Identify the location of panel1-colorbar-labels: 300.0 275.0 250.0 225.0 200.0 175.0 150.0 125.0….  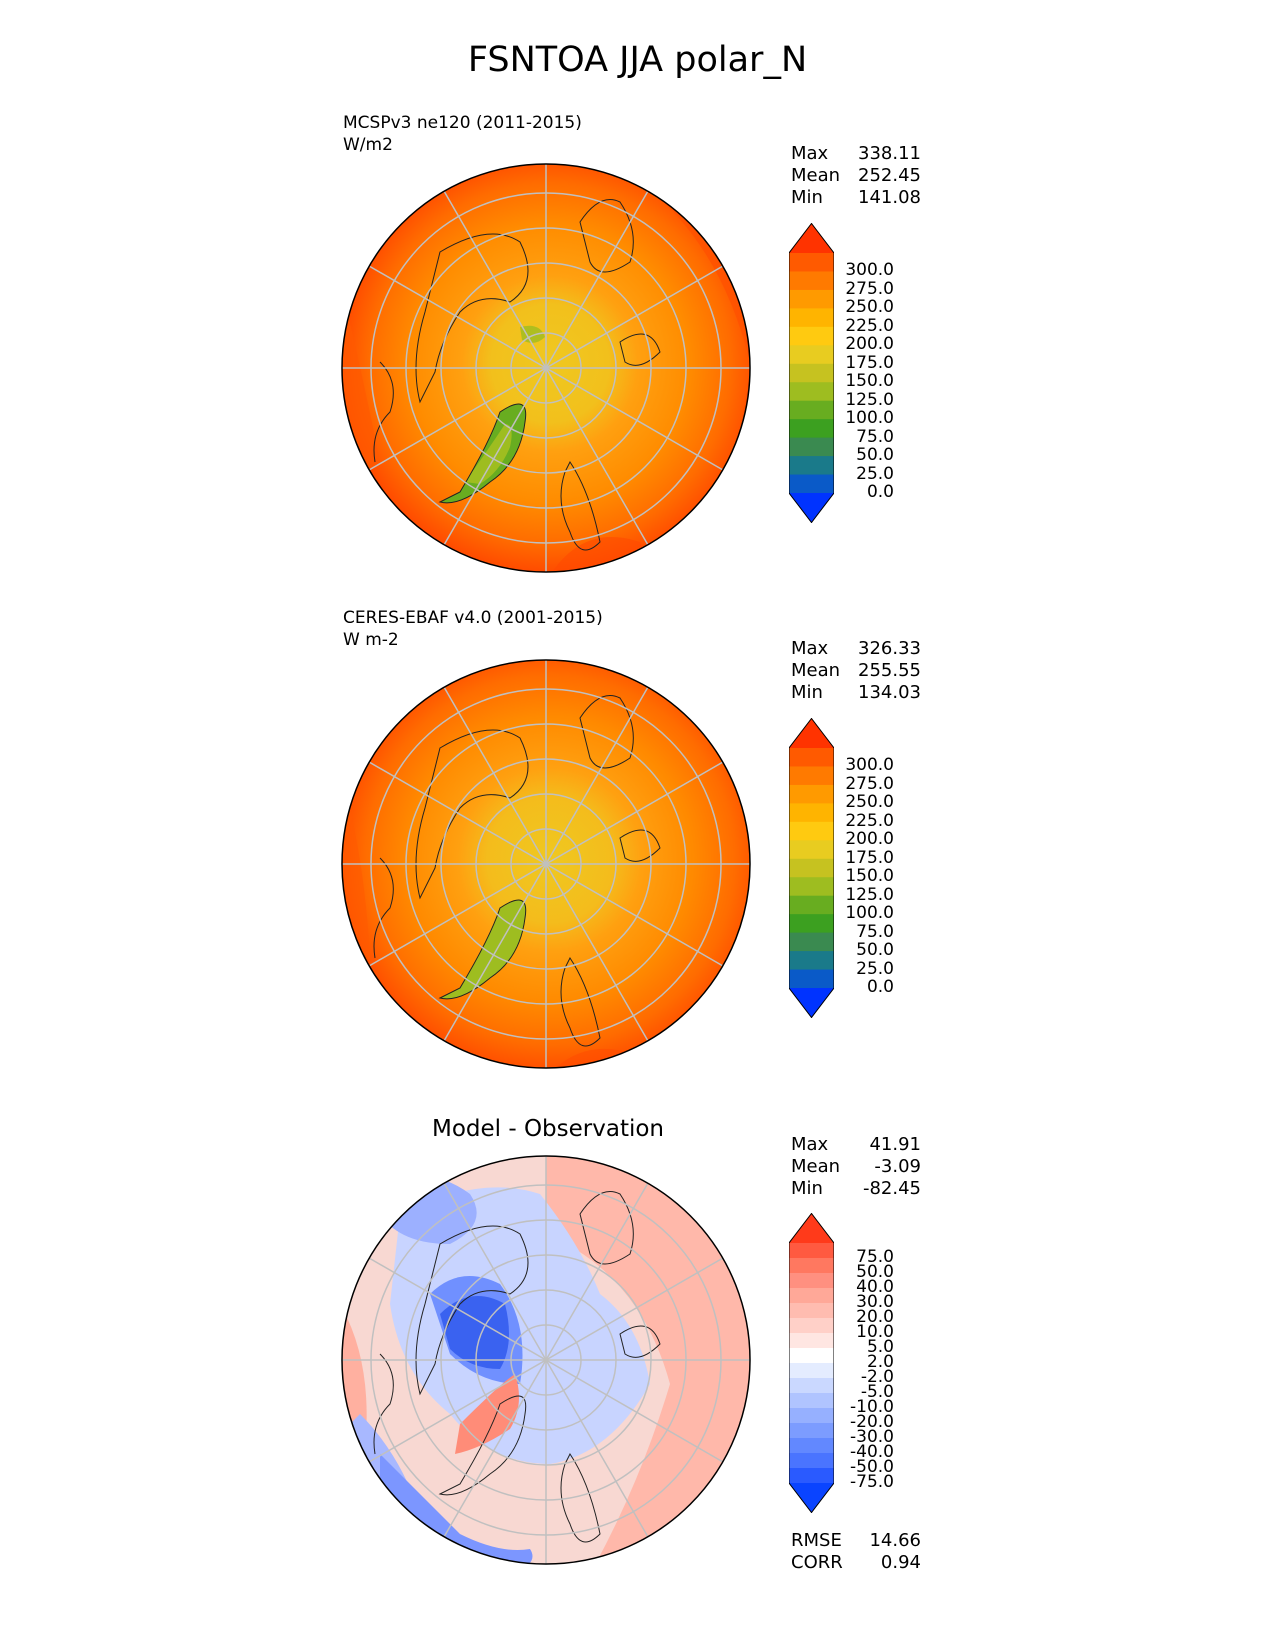
(864, 377).